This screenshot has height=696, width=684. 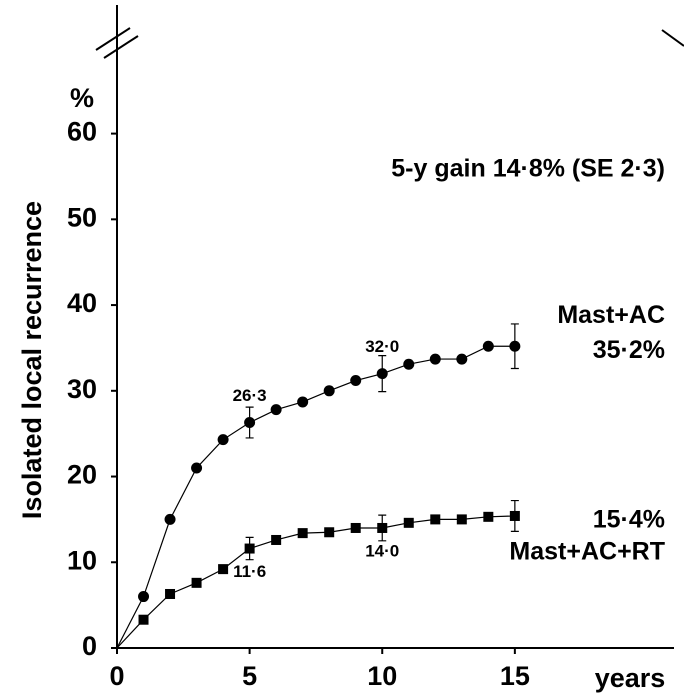 What do you see at coordinates (630, 678) in the screenshot?
I see `x-axis-label: years` at bounding box center [630, 678].